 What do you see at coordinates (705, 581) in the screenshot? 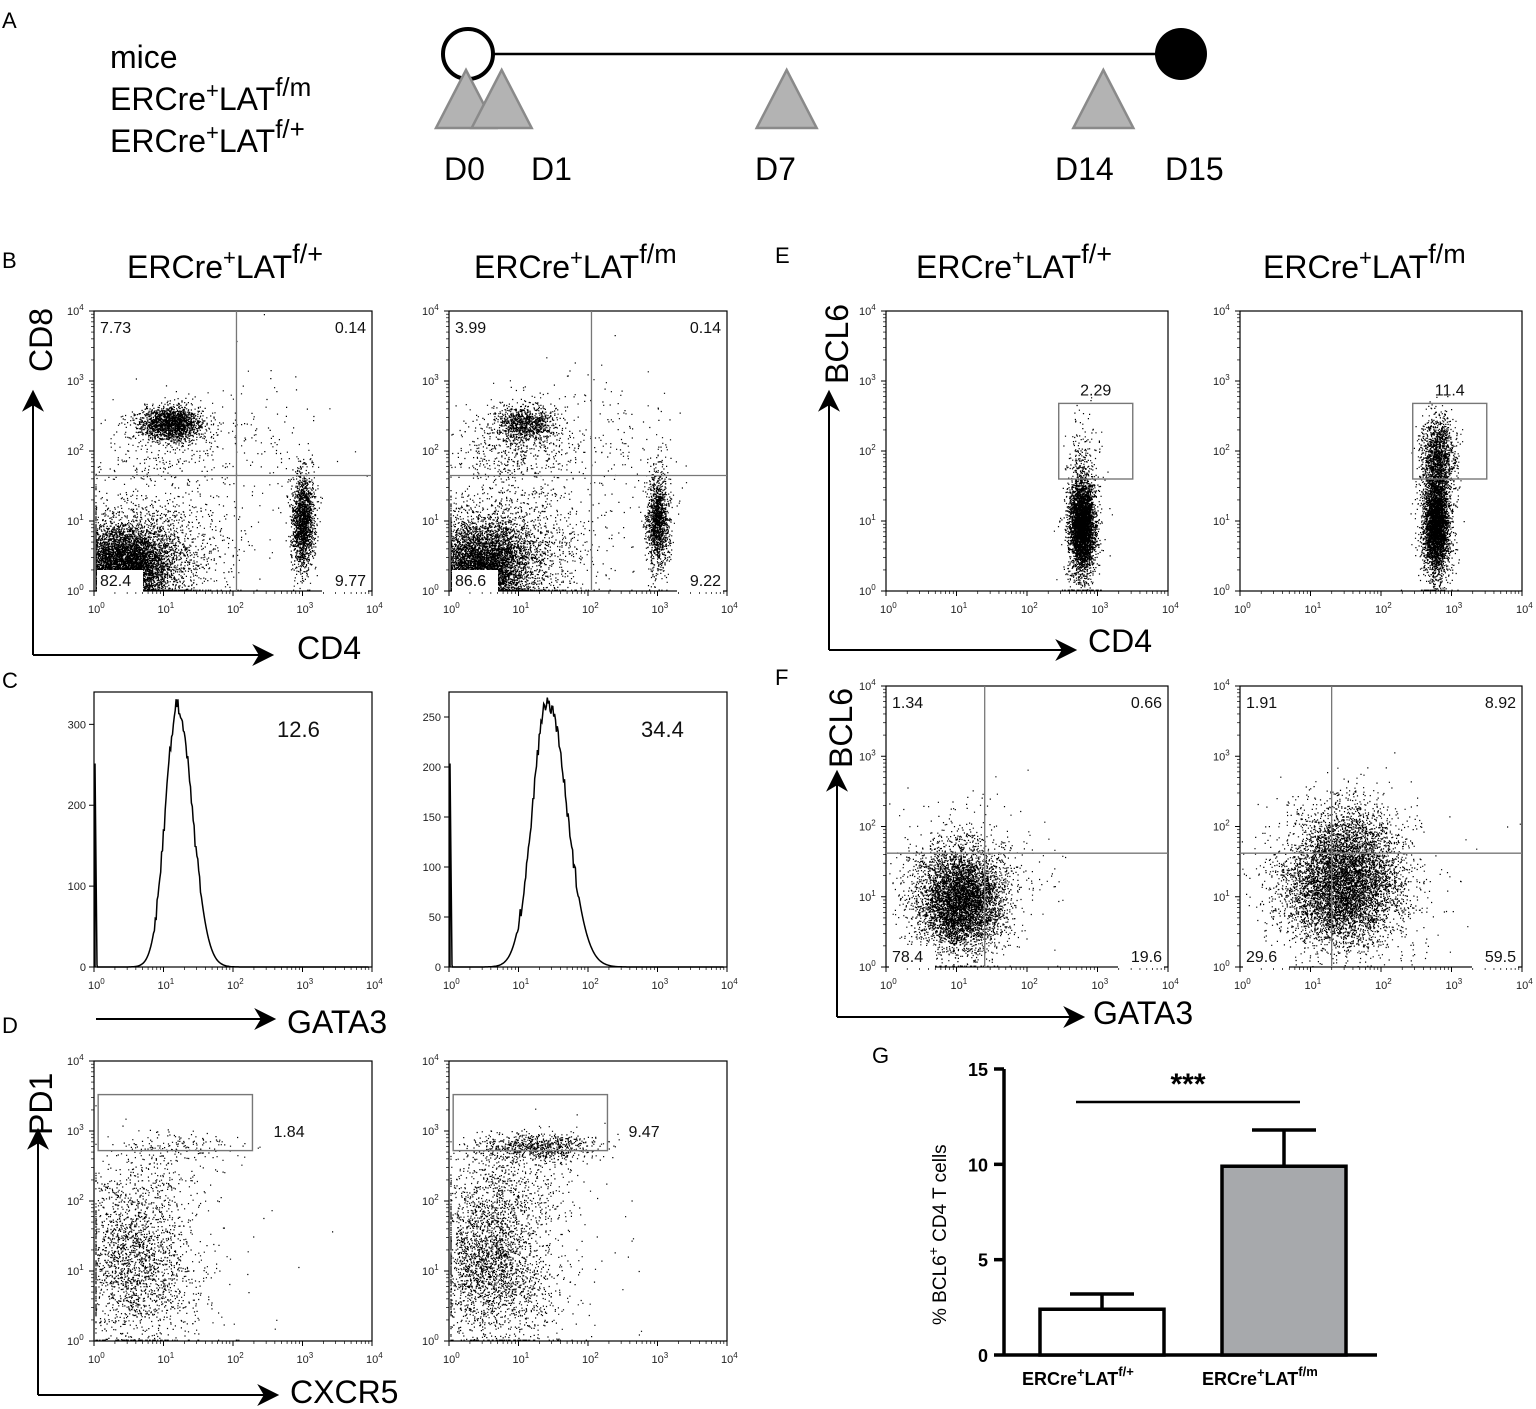
I see `quadrant-value-lr: 9.22` at bounding box center [705, 581].